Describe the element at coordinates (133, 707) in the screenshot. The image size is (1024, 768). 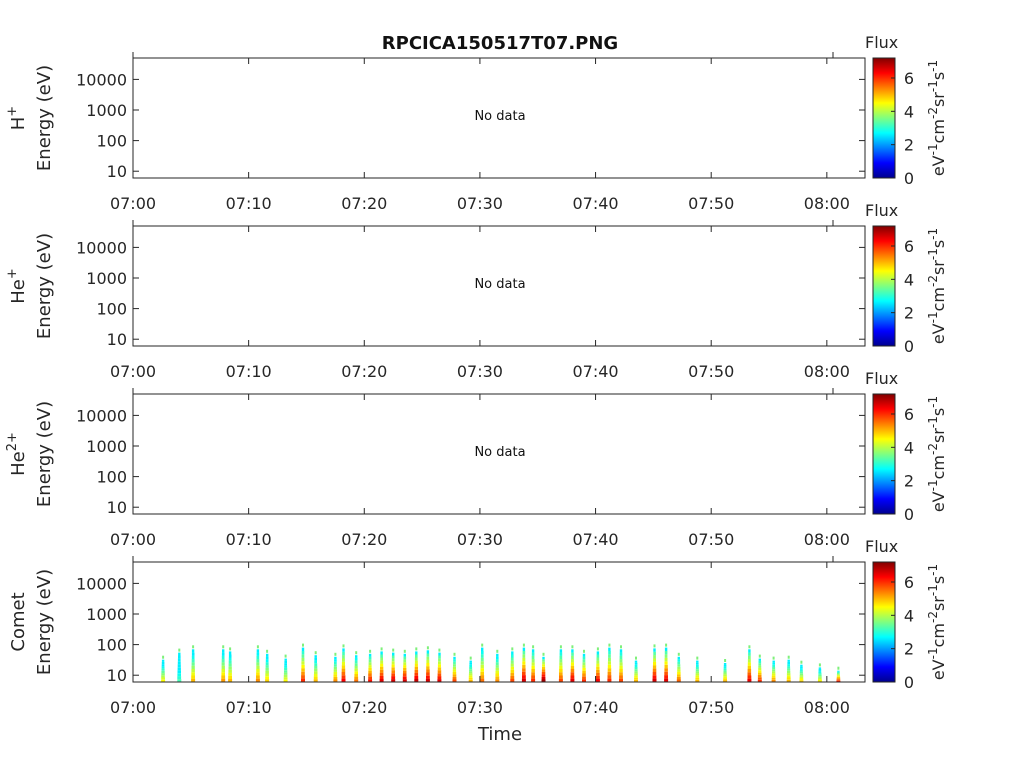
I see `x-tick-label: 07:00` at that location.